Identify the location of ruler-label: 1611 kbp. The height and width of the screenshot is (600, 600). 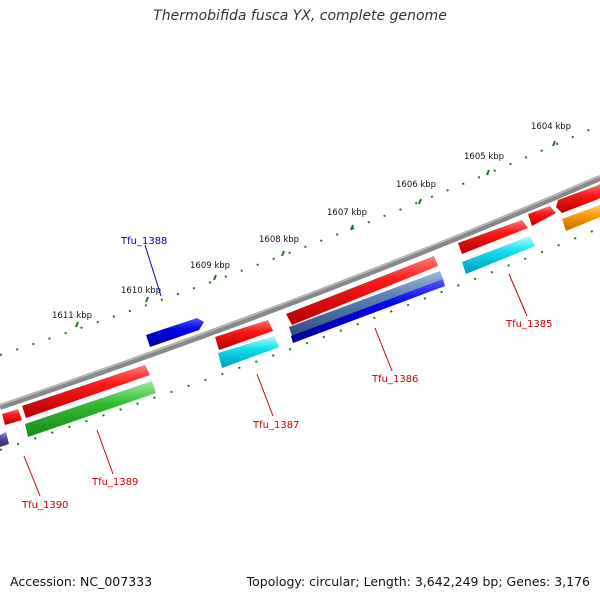
(72, 316).